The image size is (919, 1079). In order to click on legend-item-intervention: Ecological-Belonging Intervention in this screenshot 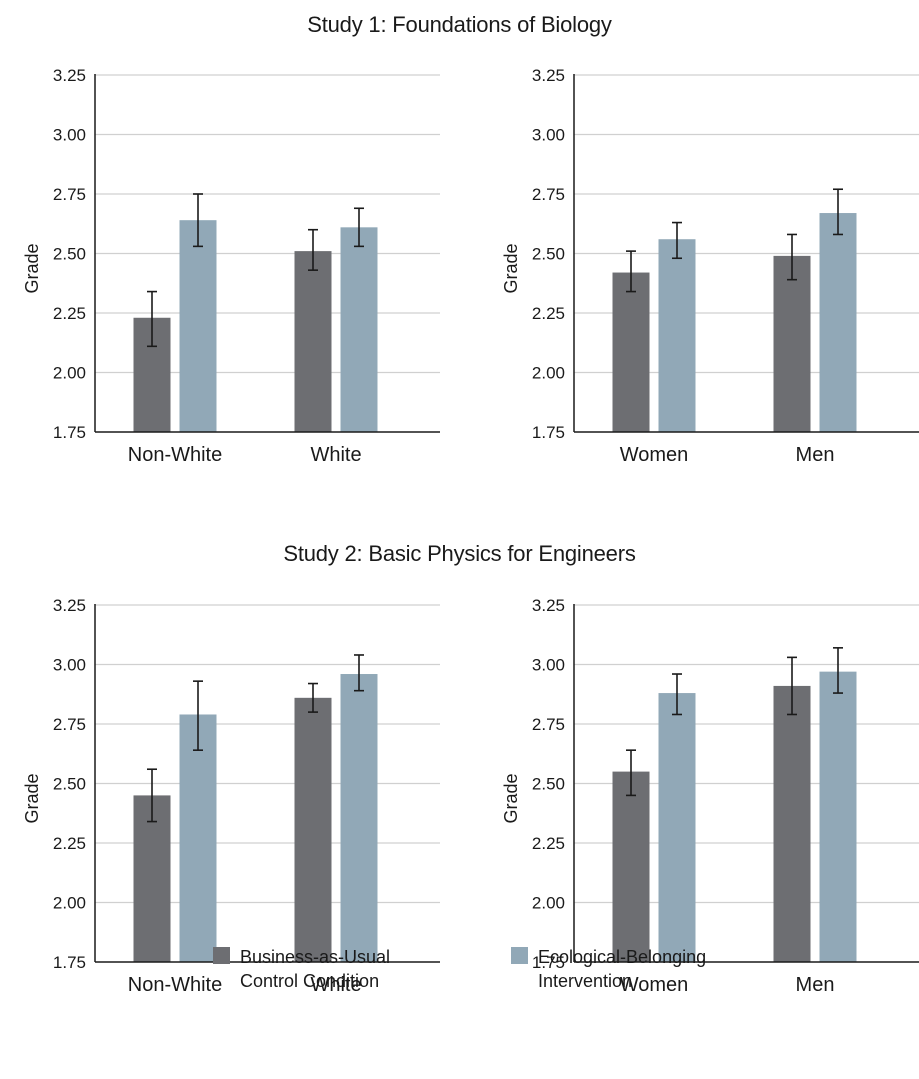, I will do `click(608, 969)`.